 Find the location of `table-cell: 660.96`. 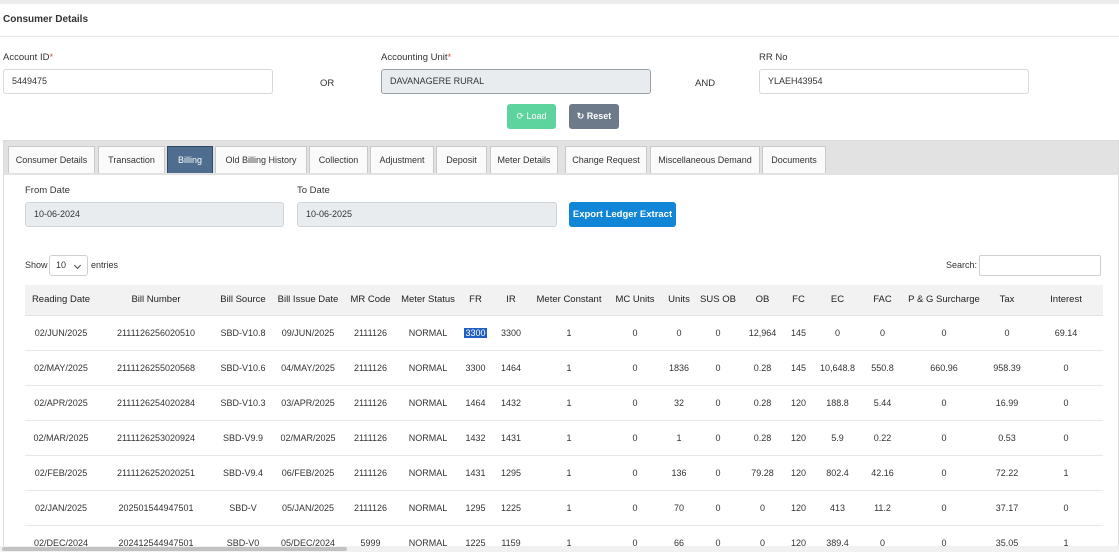

table-cell: 660.96 is located at coordinates (944, 368).